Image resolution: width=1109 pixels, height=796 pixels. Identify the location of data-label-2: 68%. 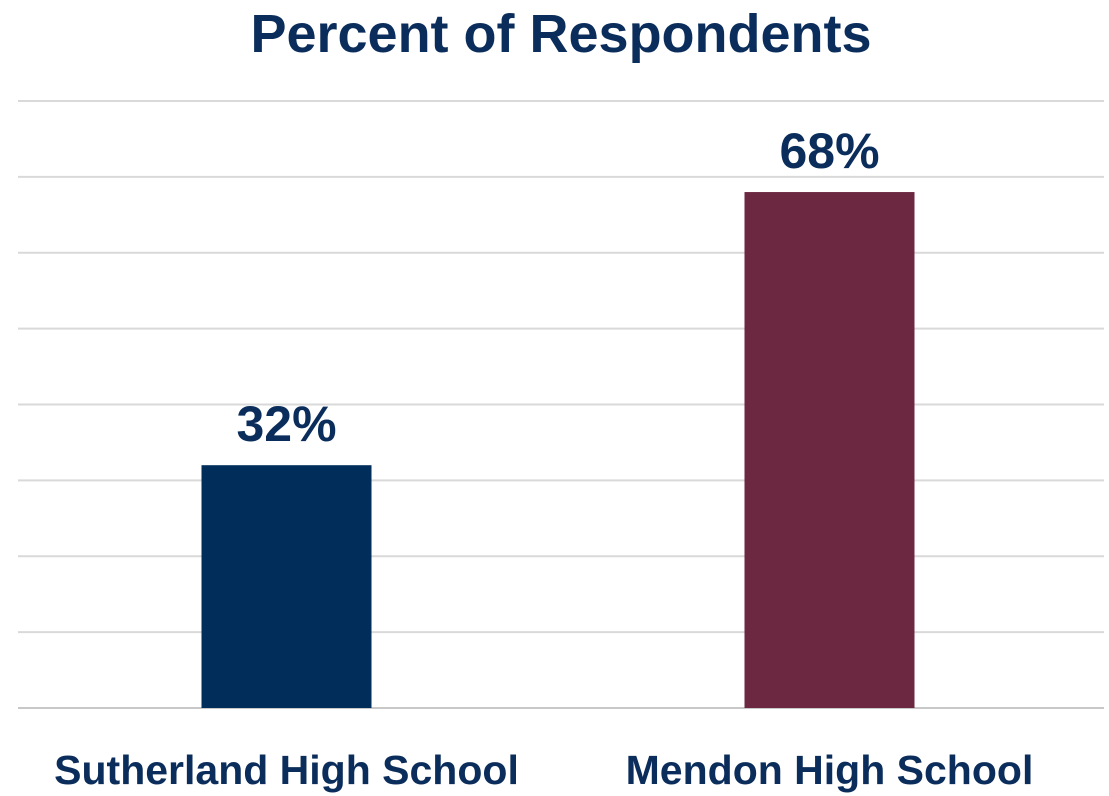
(829, 151).